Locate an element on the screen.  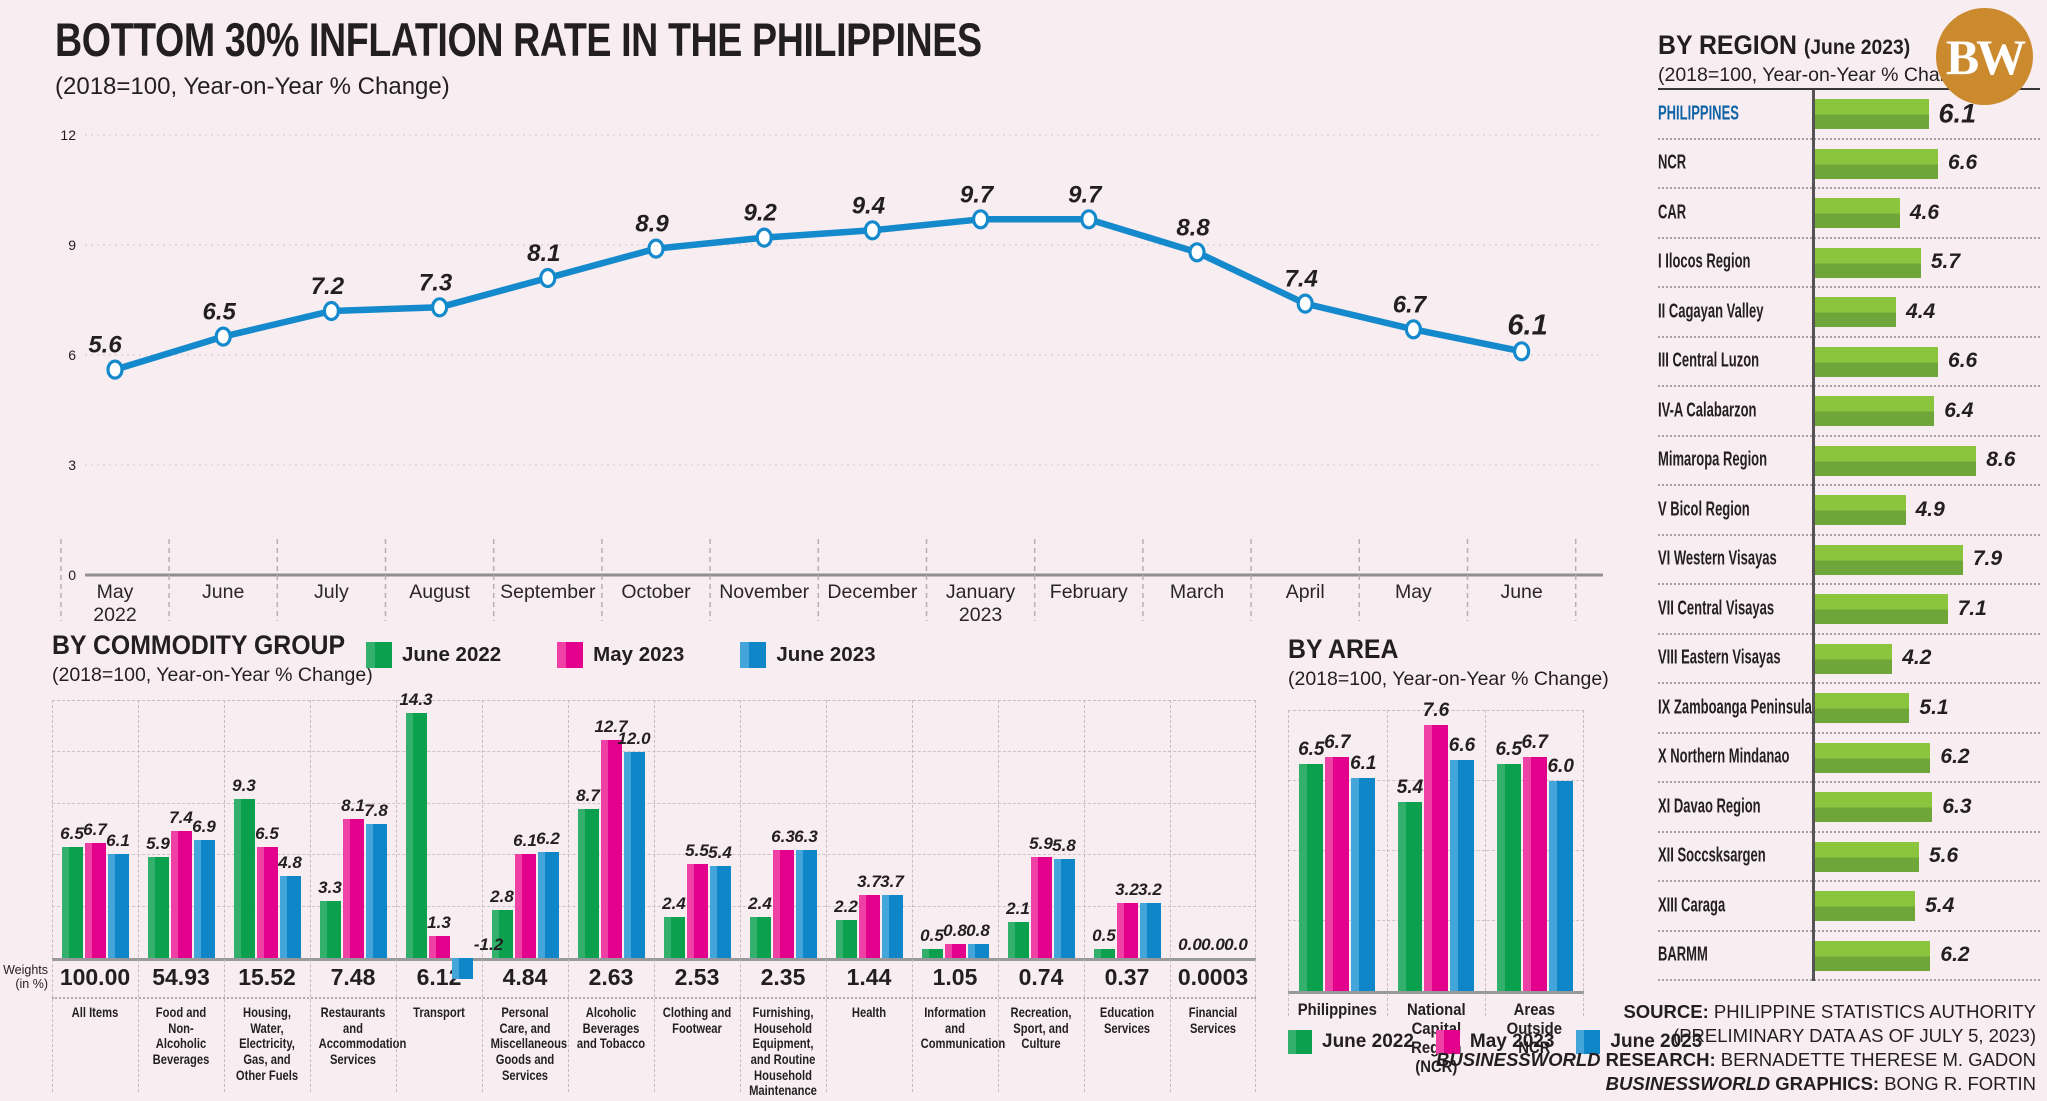
category-label: Food and Non-Alcoholic Beverages is located at coordinates (181, 1036).